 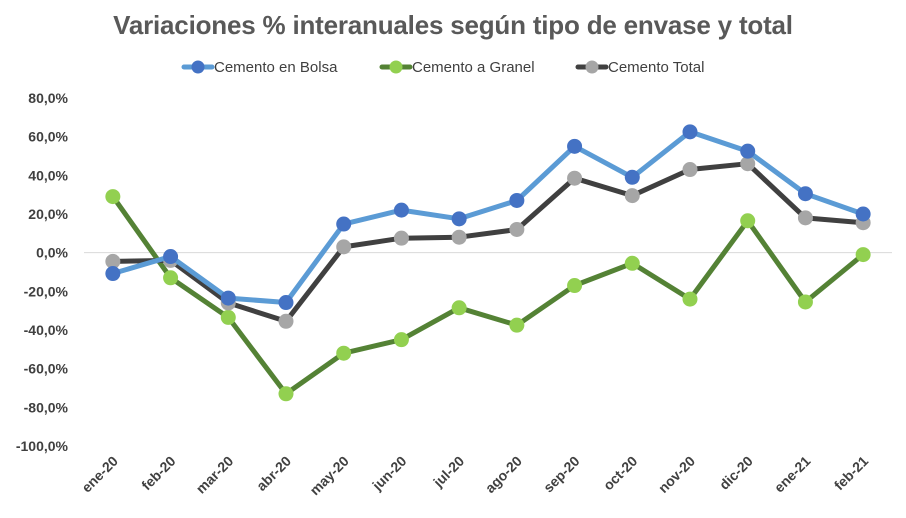 I want to click on x-tick-label: oct-20, so click(x=620, y=473).